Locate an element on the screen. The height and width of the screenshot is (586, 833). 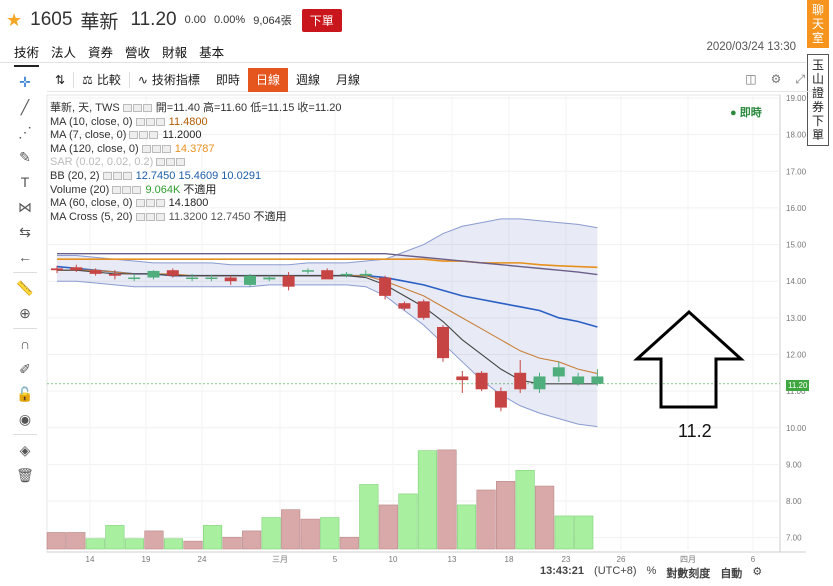
up-arrow-annotation is located at coordinates (689, 359).